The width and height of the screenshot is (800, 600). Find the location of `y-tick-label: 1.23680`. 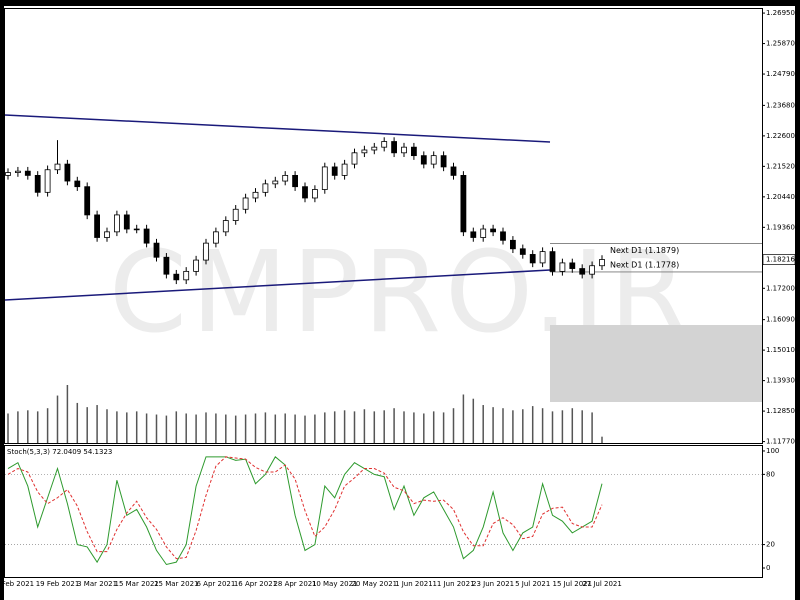

y-tick-label: 1.23680 is located at coordinates (780, 105).